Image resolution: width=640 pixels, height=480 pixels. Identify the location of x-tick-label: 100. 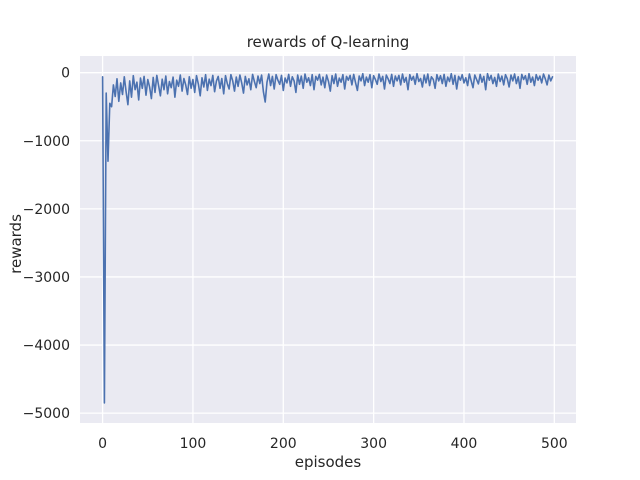
(193, 444).